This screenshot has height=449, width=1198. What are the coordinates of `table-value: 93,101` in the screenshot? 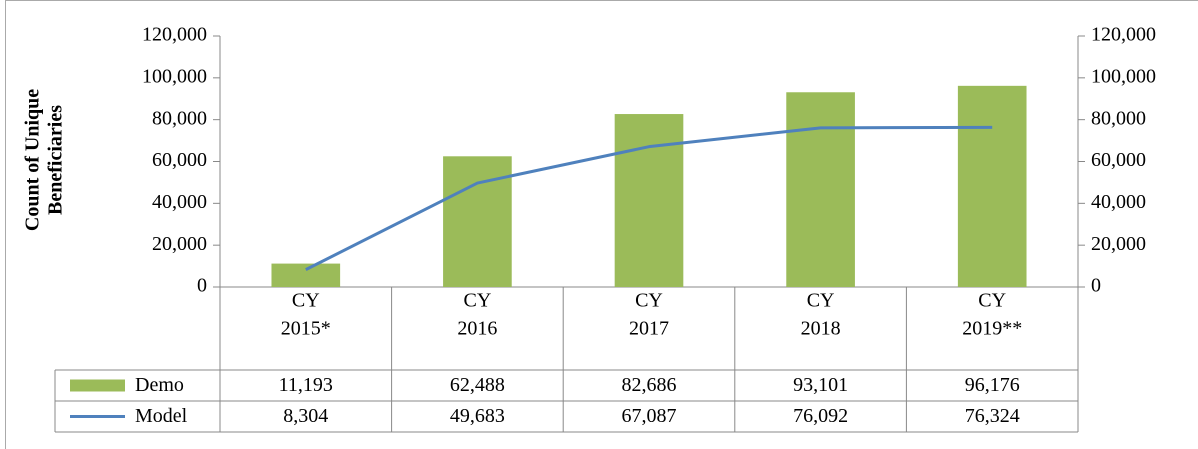 It's located at (820, 385).